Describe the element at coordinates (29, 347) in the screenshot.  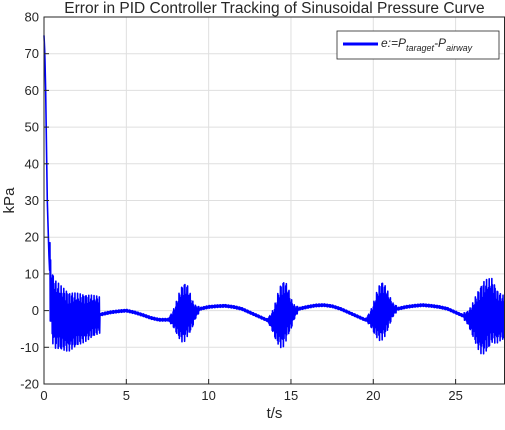
I see `y-tick-label: -10` at that location.